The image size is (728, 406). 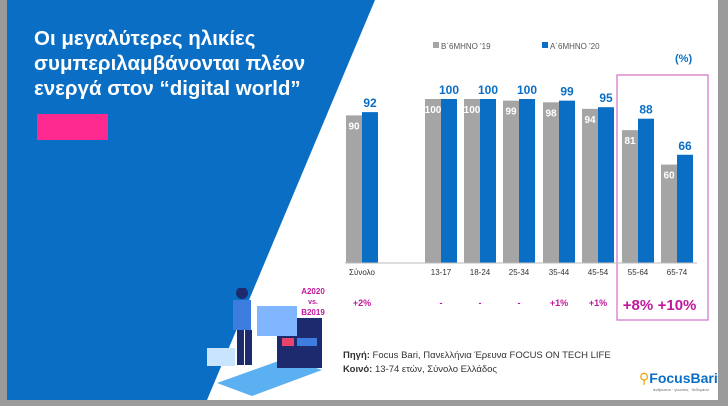 What do you see at coordinates (598, 272) in the screenshot?
I see `x-tick-label: 45-54` at bounding box center [598, 272].